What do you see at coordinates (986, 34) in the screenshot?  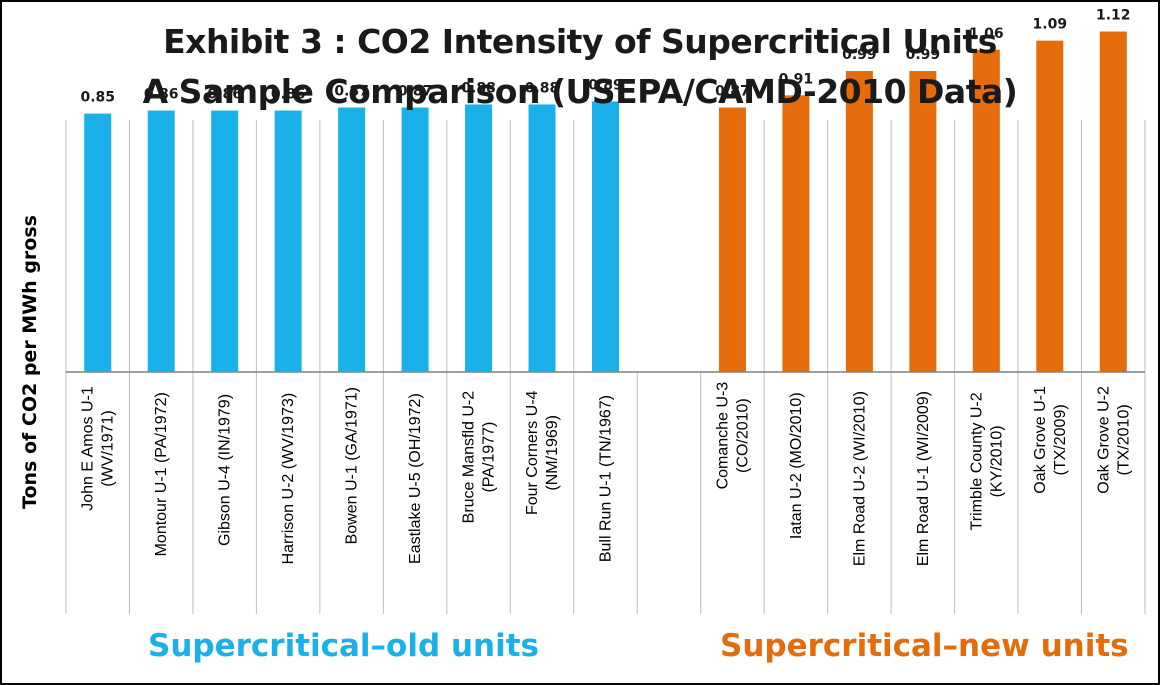 I see `data-label: 1.06` at bounding box center [986, 34].